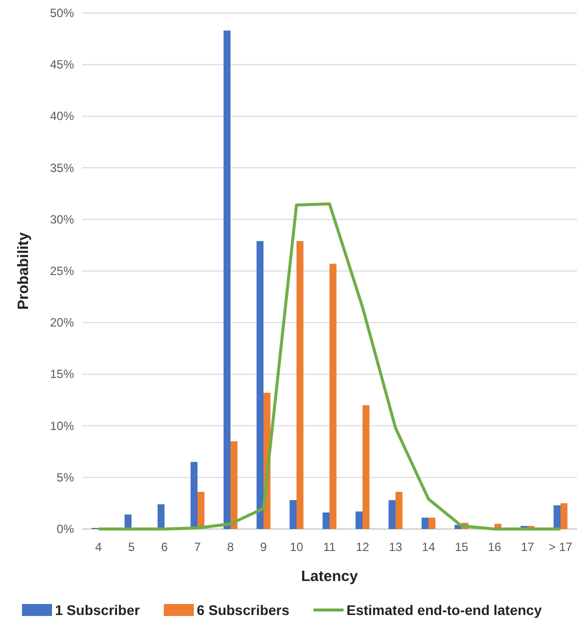  I want to click on x-tick-label: 17, so click(527, 547).